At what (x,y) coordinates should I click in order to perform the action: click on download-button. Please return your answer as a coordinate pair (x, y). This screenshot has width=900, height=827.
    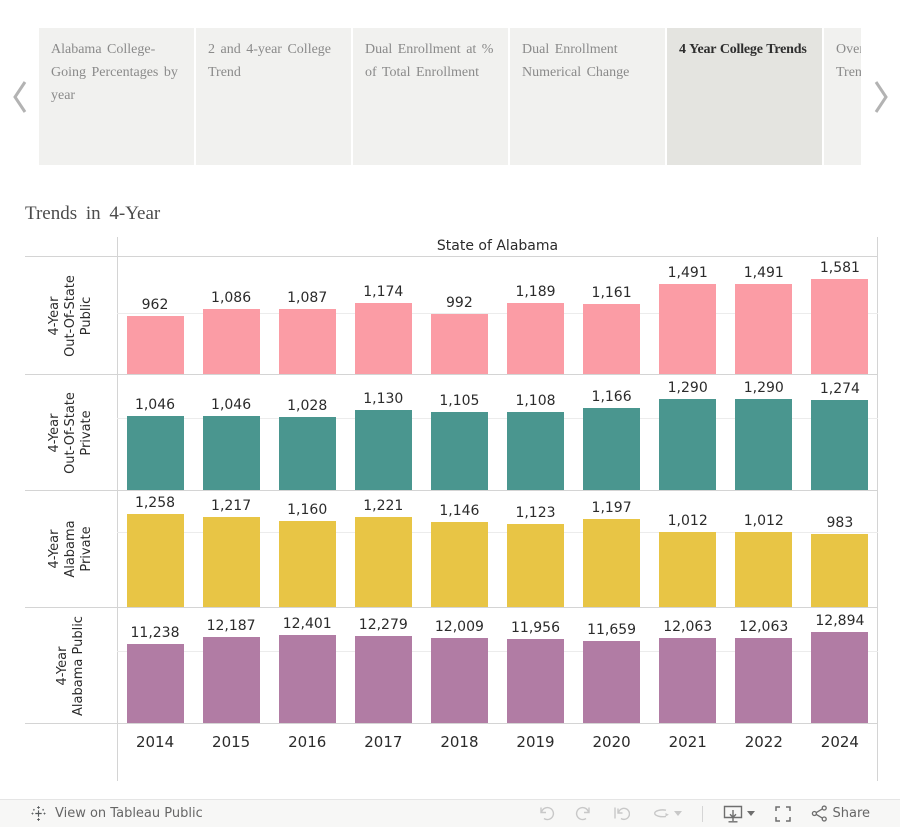
    Looking at the image, I should click on (739, 814).